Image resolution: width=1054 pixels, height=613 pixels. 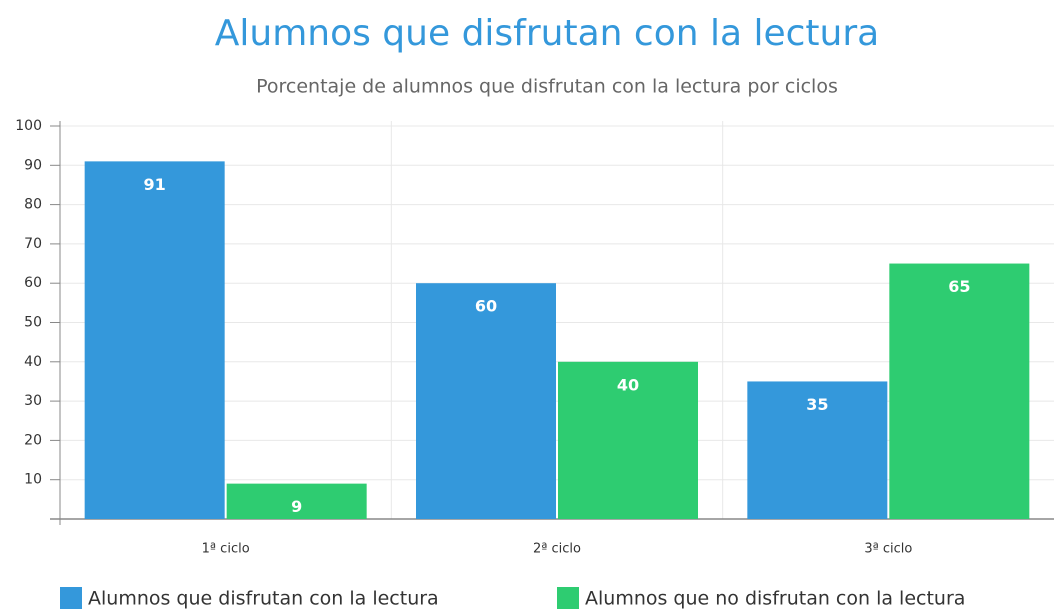 What do you see at coordinates (263, 599) in the screenshot?
I see `legend-label: Alumnos que disfrutan con la lectura` at bounding box center [263, 599].